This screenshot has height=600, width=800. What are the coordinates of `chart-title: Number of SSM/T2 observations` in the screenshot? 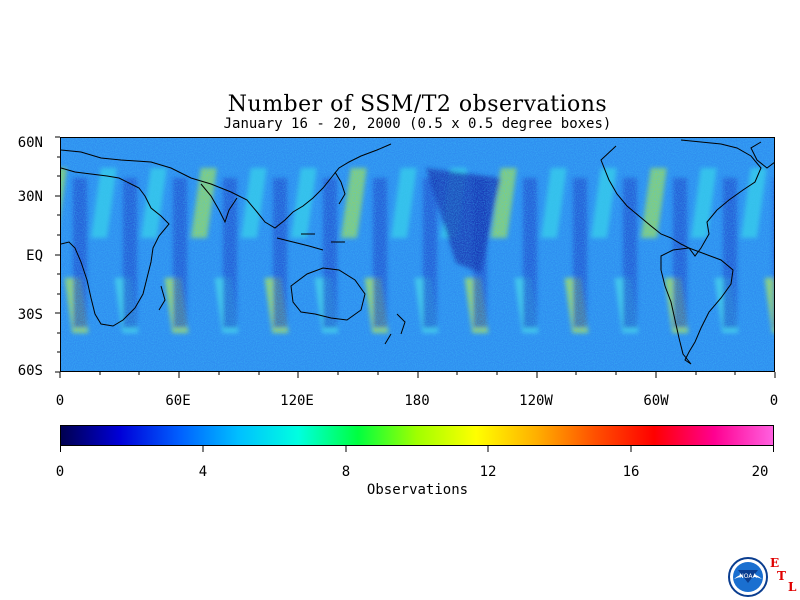 It's located at (417, 104).